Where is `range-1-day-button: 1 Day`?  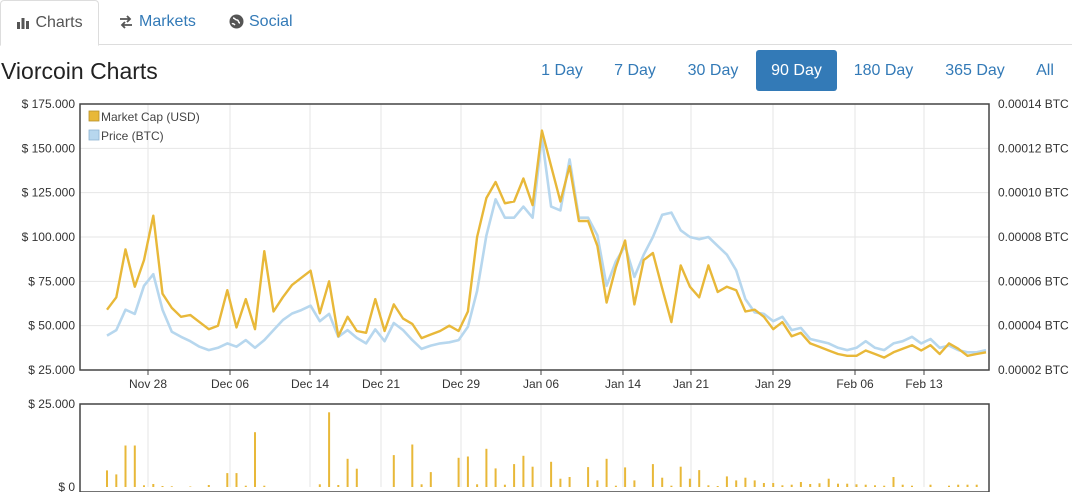
range-1-day-button: 1 Day is located at coordinates (562, 70).